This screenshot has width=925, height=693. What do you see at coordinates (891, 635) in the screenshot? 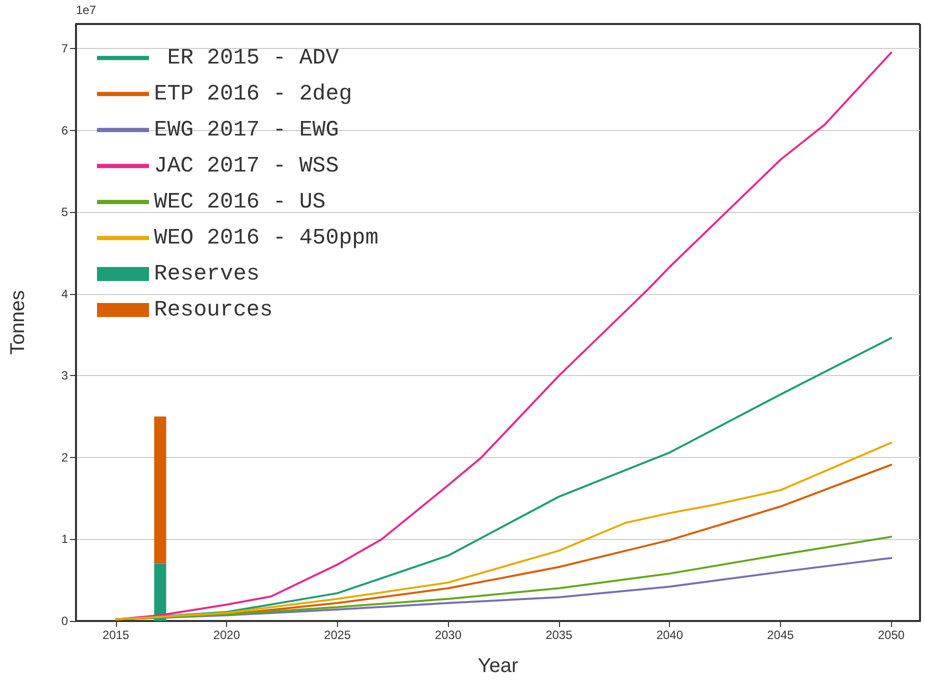
I see `x-tick-label: 2050` at bounding box center [891, 635].